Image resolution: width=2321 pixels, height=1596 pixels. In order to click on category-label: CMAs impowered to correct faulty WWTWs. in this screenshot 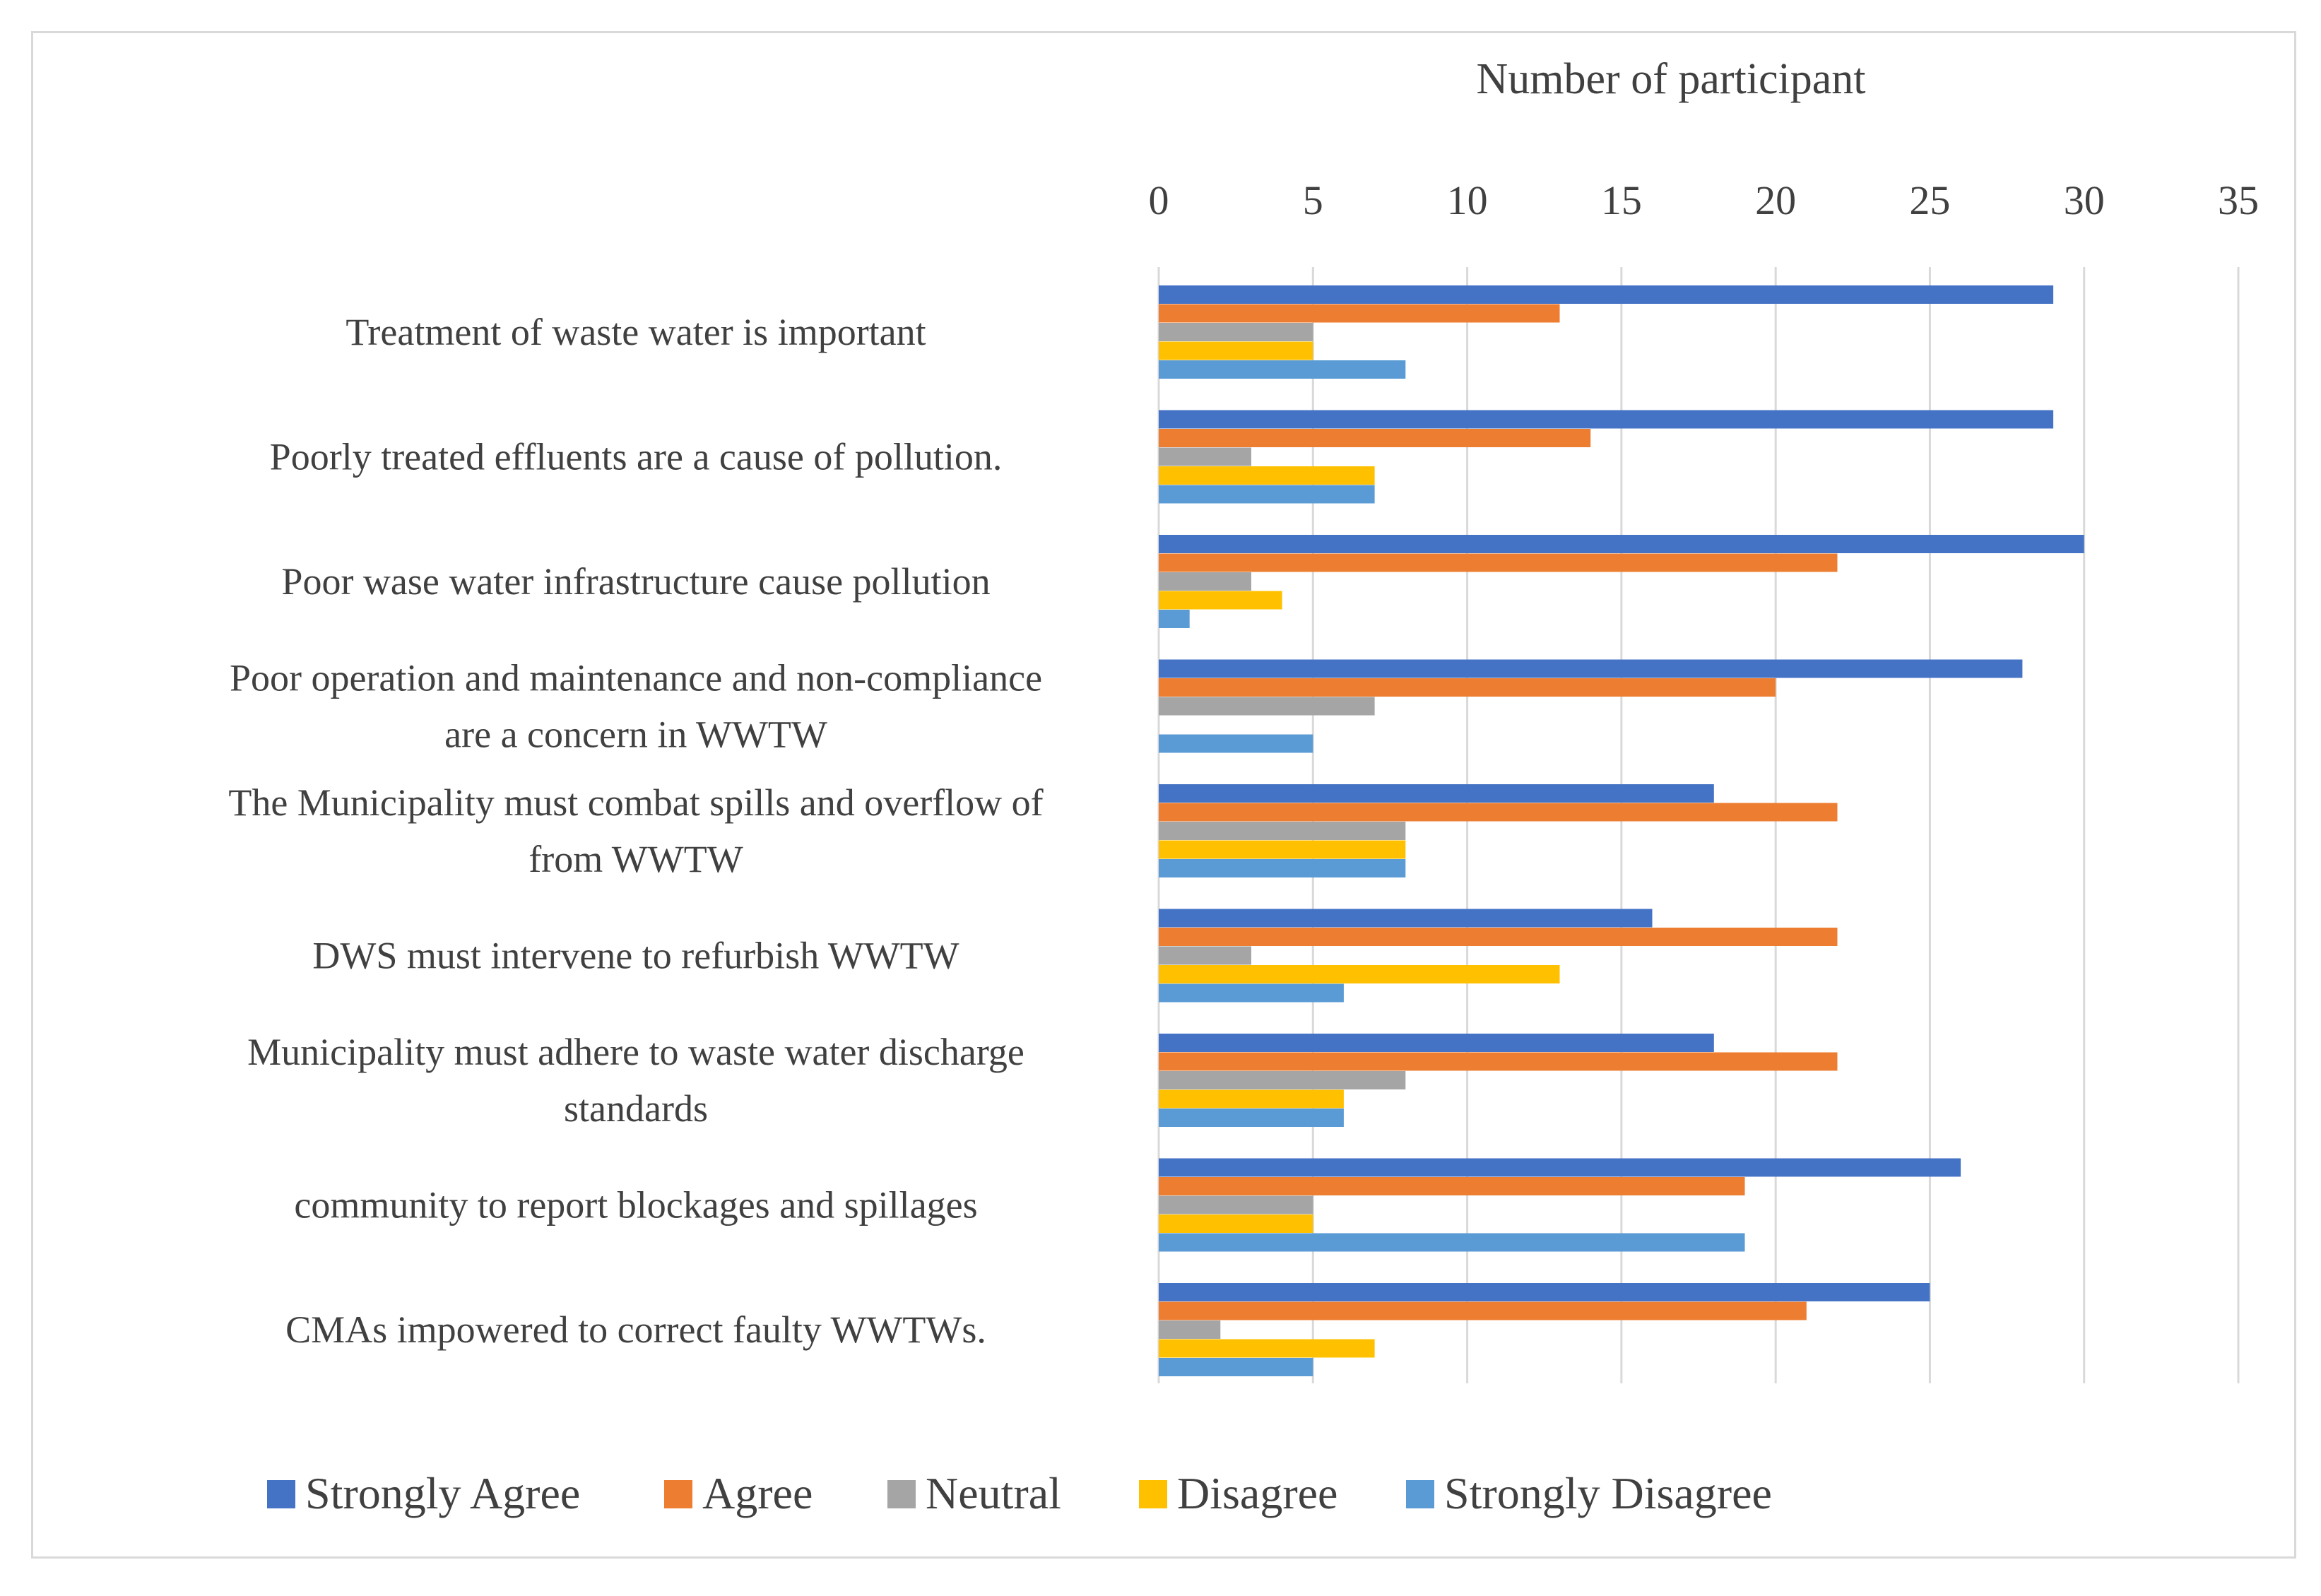, I will do `click(635, 1330)`.